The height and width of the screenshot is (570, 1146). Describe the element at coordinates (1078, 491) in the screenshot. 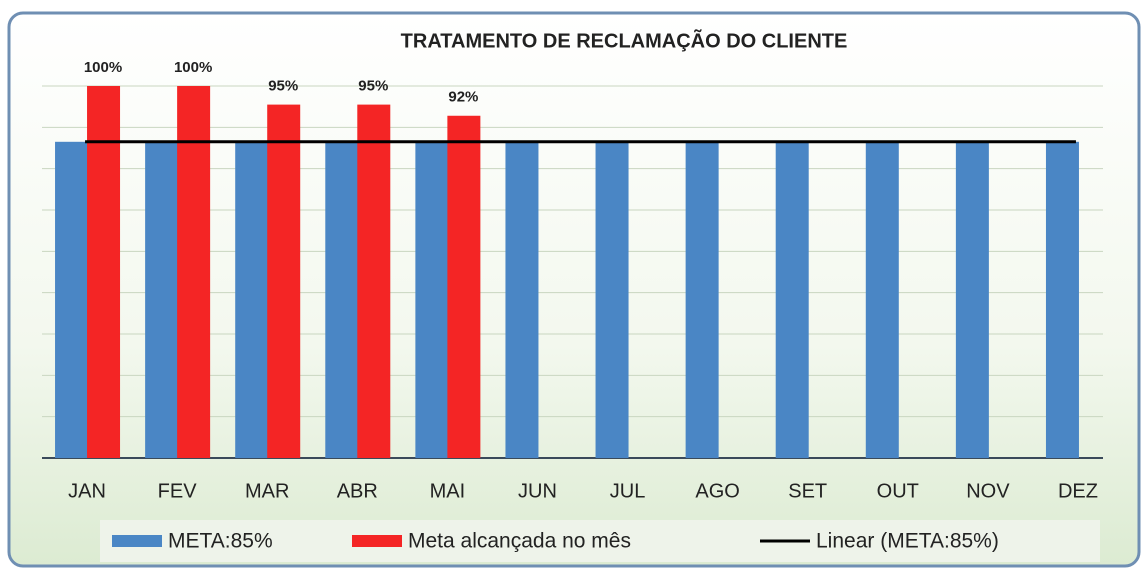

I see `x-tick-label: DEZ` at that location.